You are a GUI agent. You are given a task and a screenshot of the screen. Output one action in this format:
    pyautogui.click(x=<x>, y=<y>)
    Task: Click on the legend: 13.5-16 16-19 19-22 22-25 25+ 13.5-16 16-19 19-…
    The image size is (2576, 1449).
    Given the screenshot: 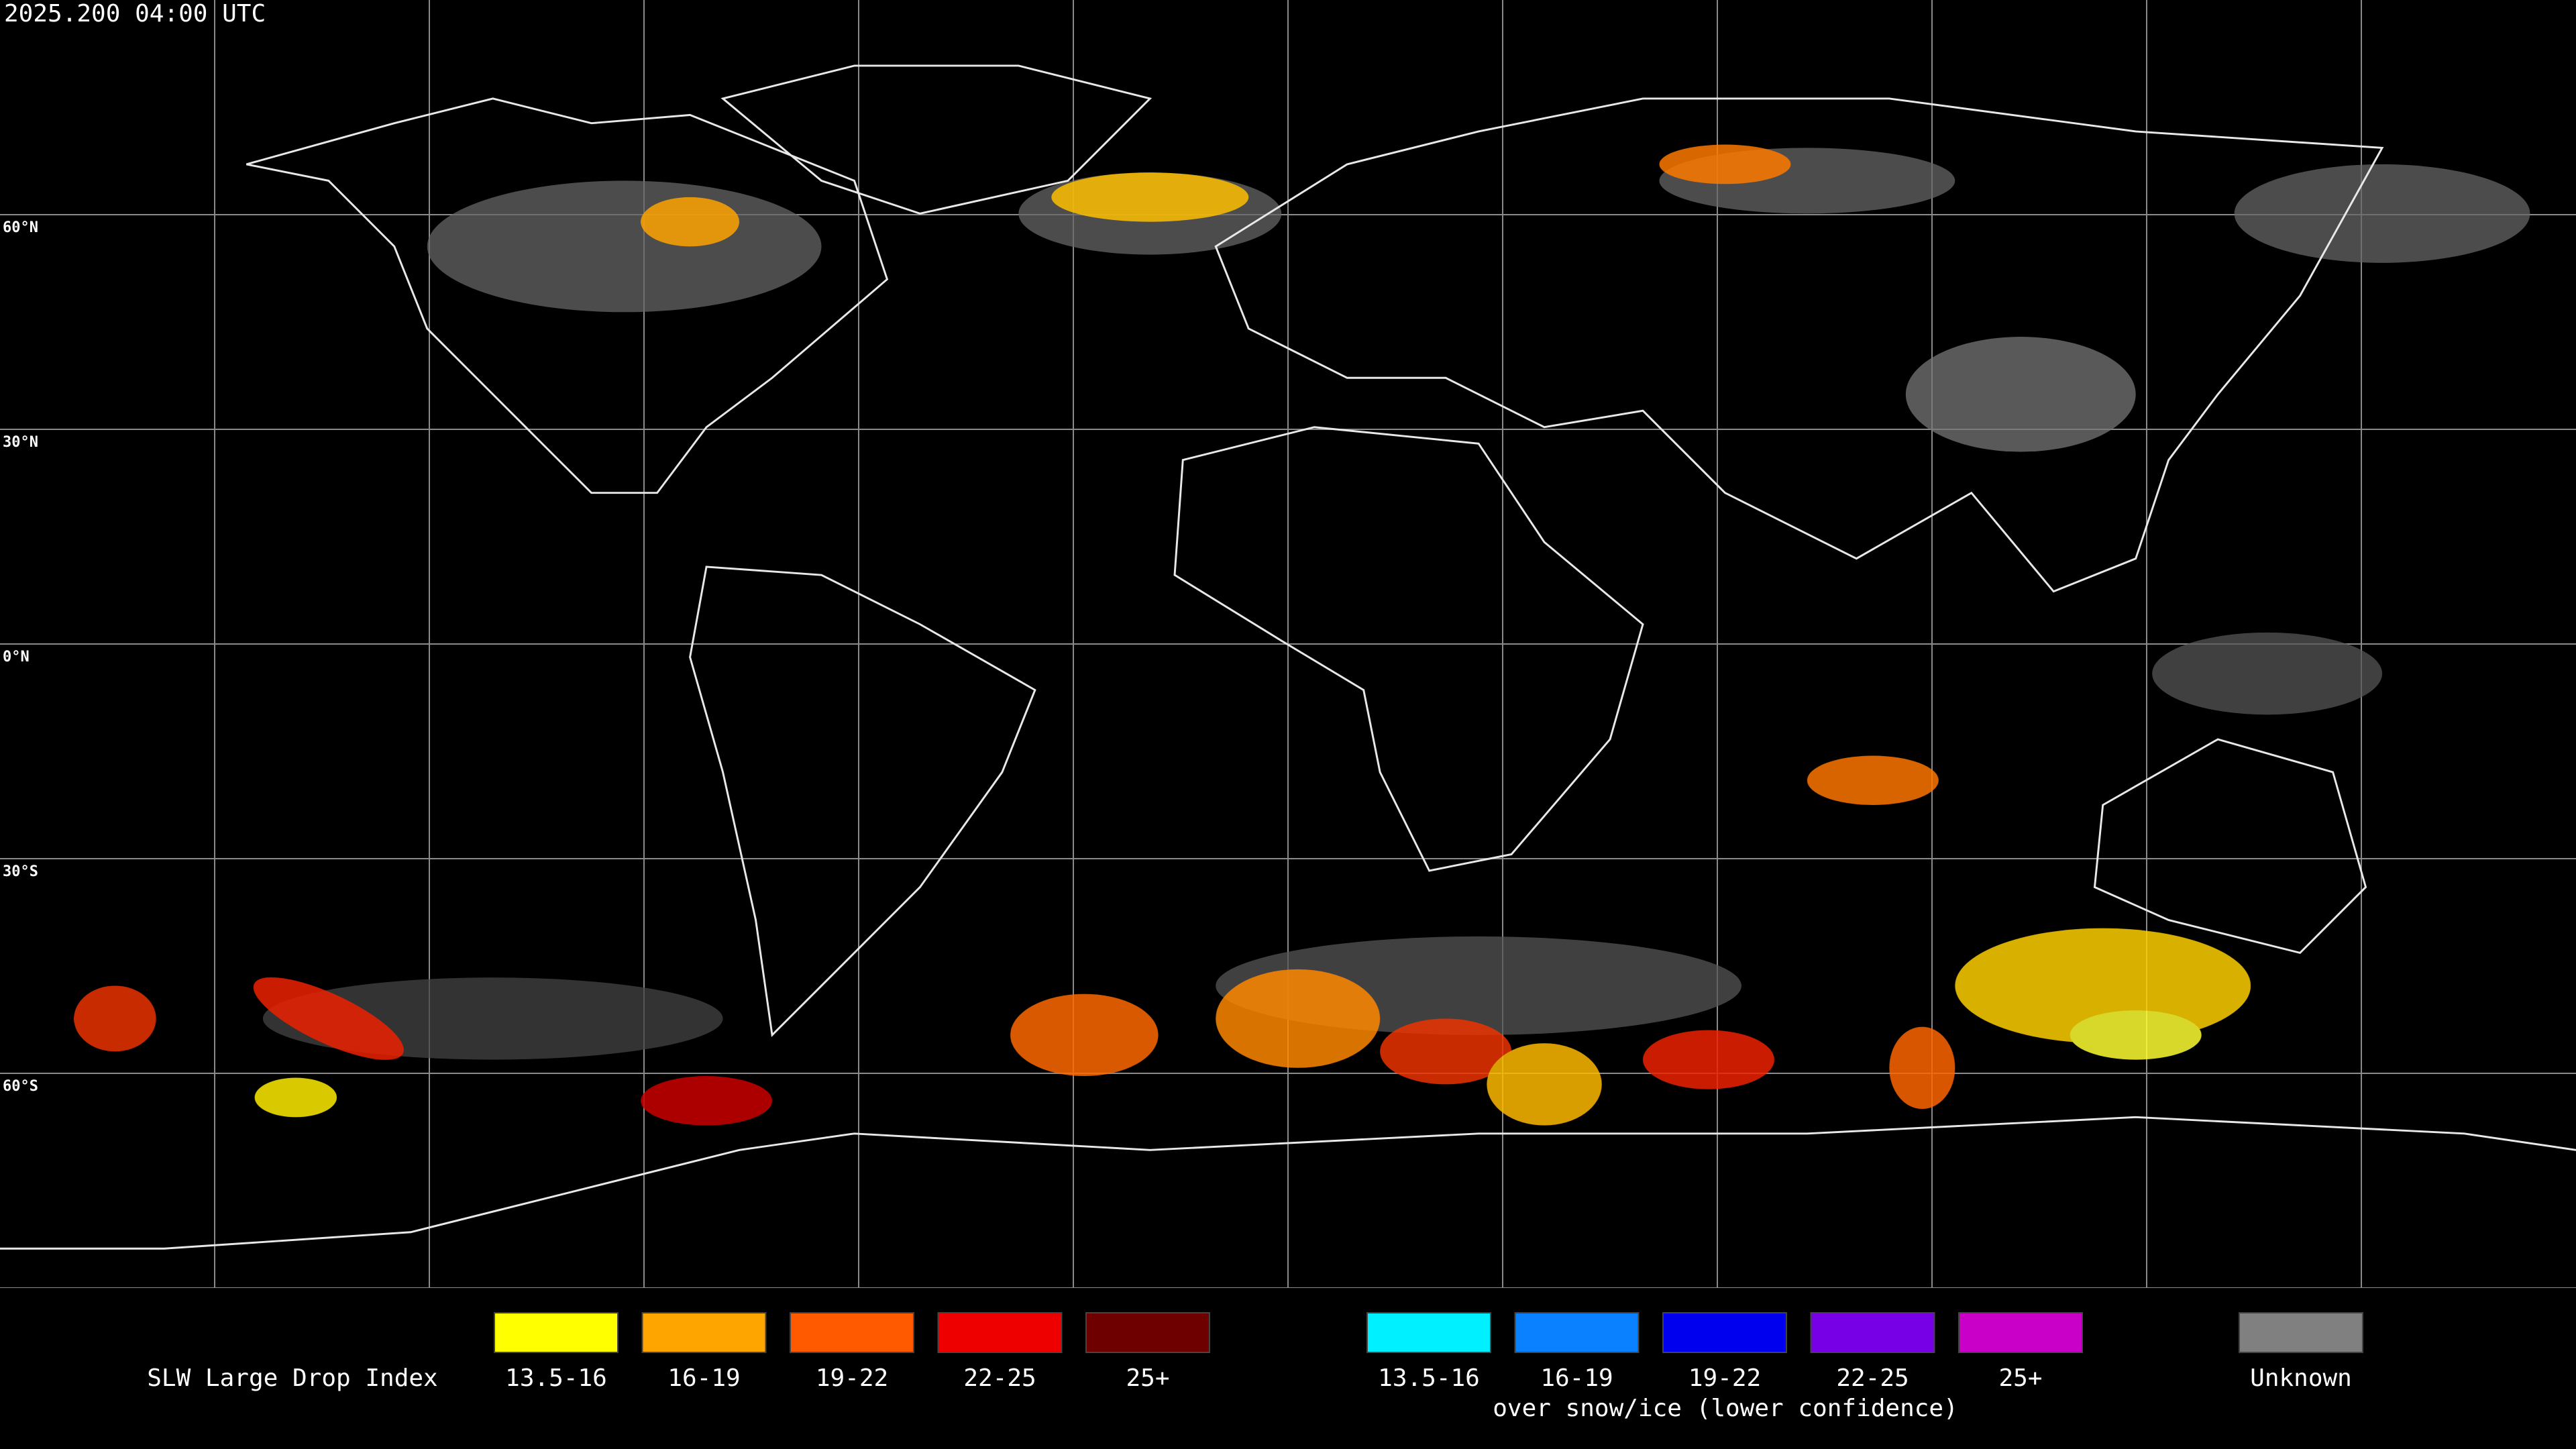 What is the action you would take?
    pyautogui.click(x=1428, y=1352)
    